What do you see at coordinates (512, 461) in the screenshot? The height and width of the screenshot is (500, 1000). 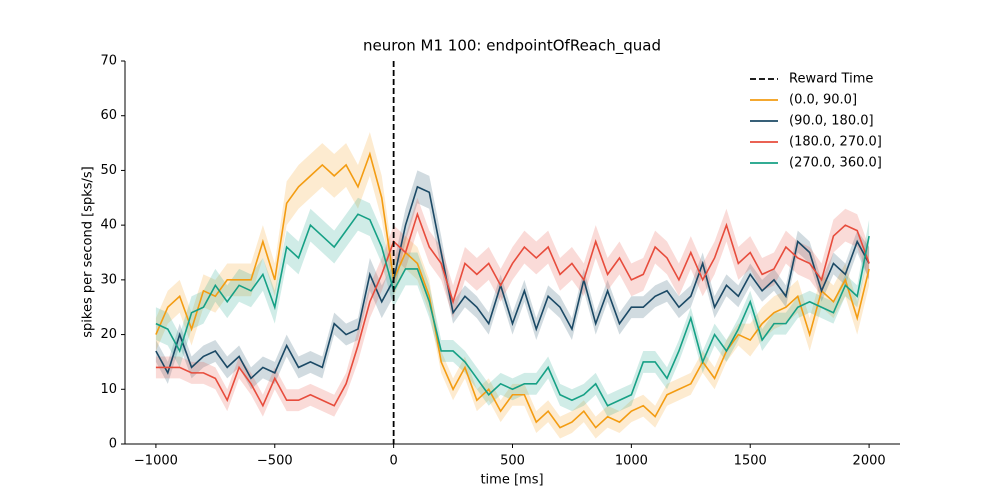 I see `x-tick-label: 500` at bounding box center [512, 461].